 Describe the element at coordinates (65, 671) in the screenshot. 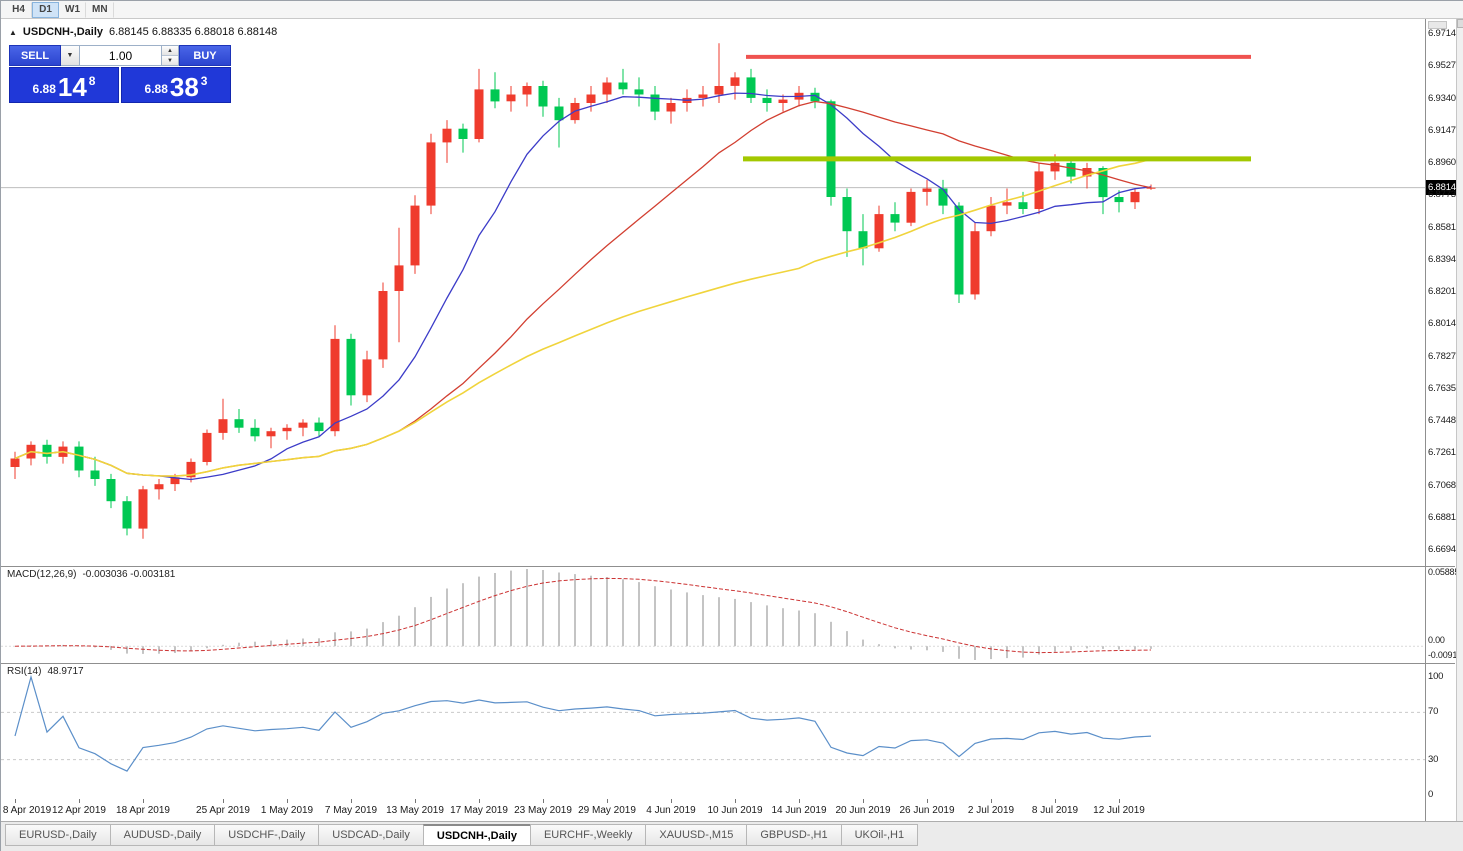

I see `rsi-value: 48.9717` at that location.